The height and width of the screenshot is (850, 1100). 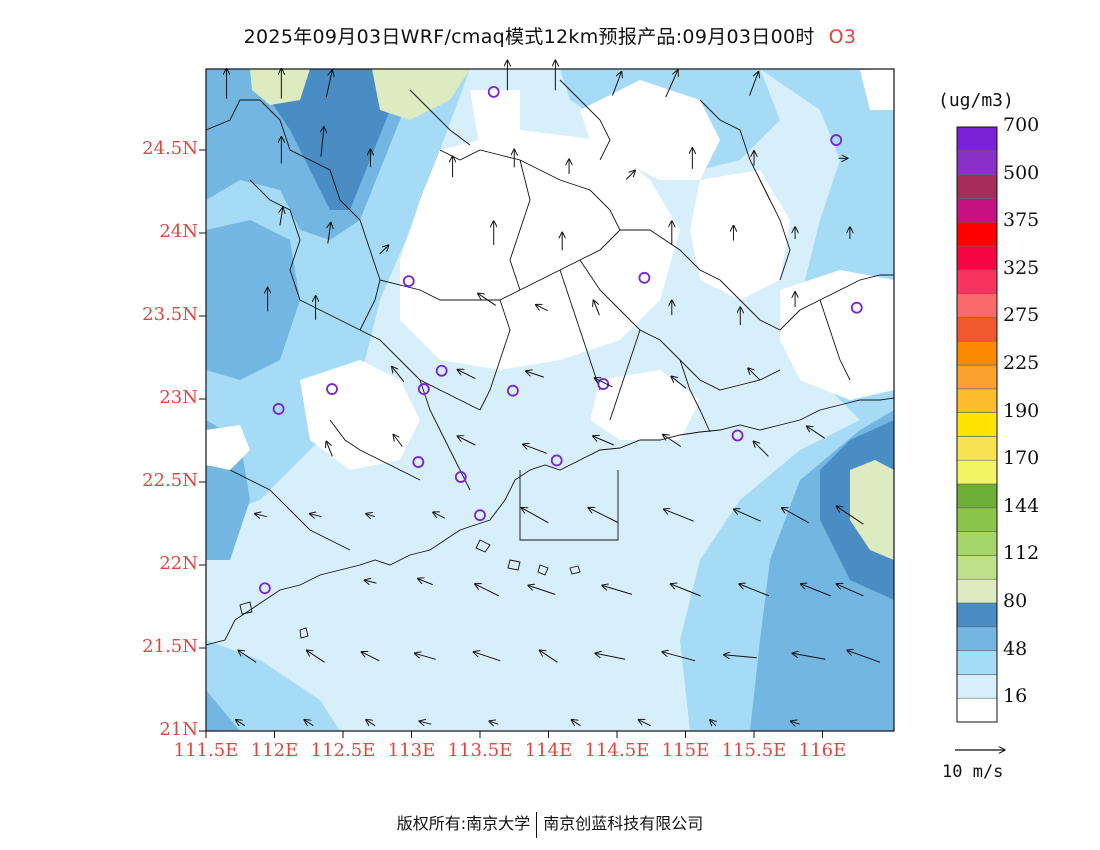 What do you see at coordinates (1021, 315) in the screenshot?
I see `colorbar-label: 275` at bounding box center [1021, 315].